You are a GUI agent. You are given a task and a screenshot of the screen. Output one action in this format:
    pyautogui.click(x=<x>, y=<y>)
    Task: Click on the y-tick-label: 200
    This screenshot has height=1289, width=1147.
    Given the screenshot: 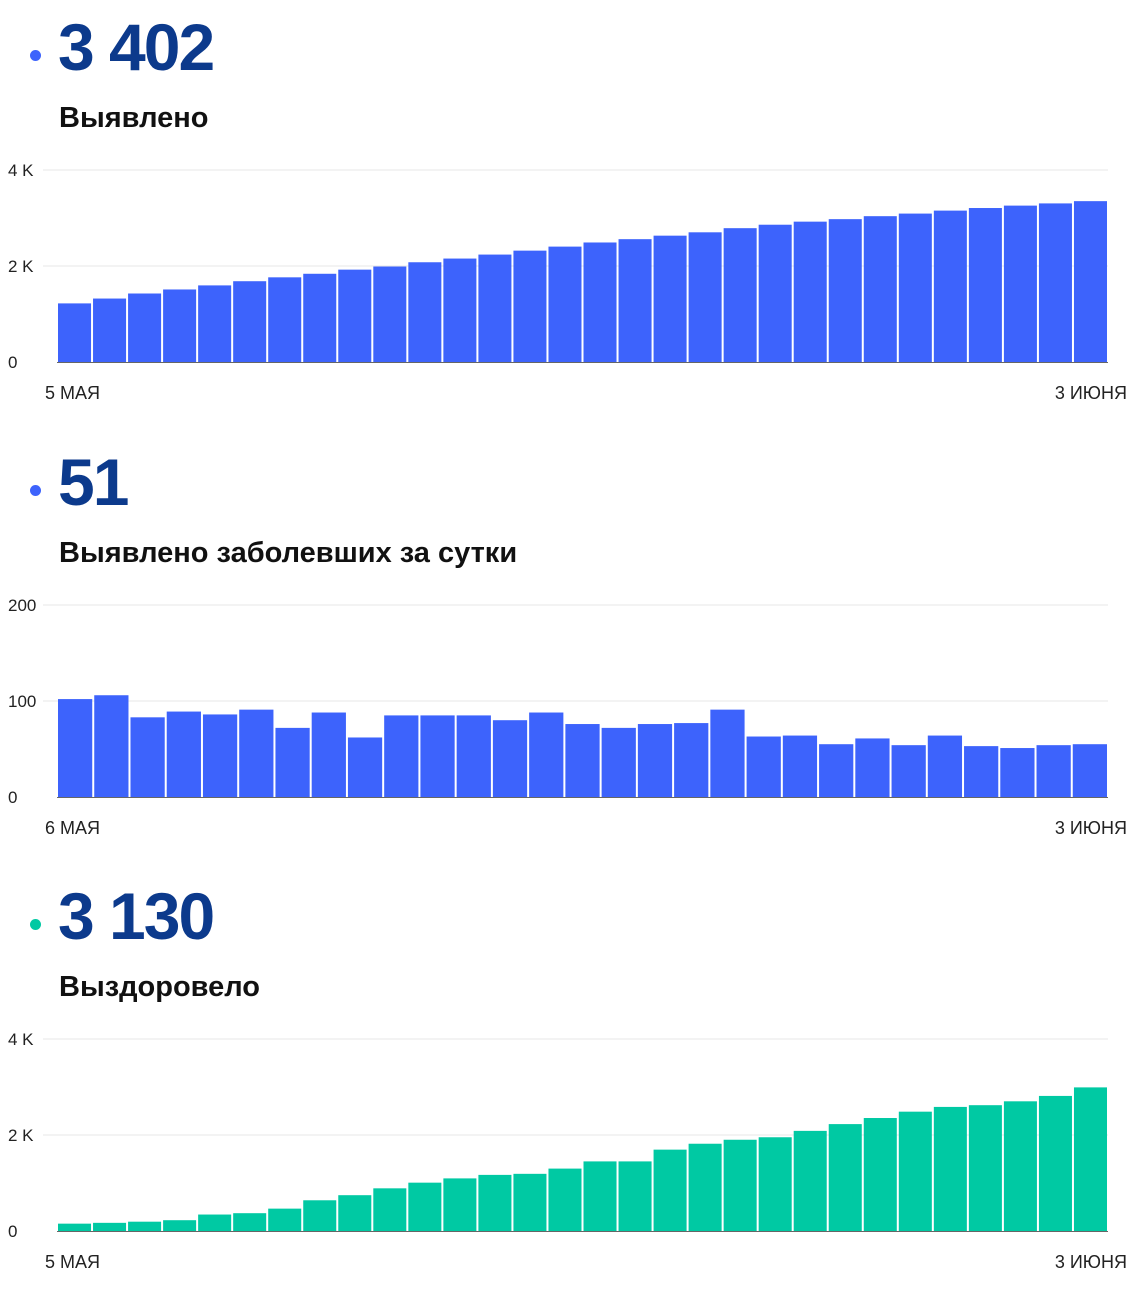 What is the action you would take?
    pyautogui.click(x=22, y=605)
    